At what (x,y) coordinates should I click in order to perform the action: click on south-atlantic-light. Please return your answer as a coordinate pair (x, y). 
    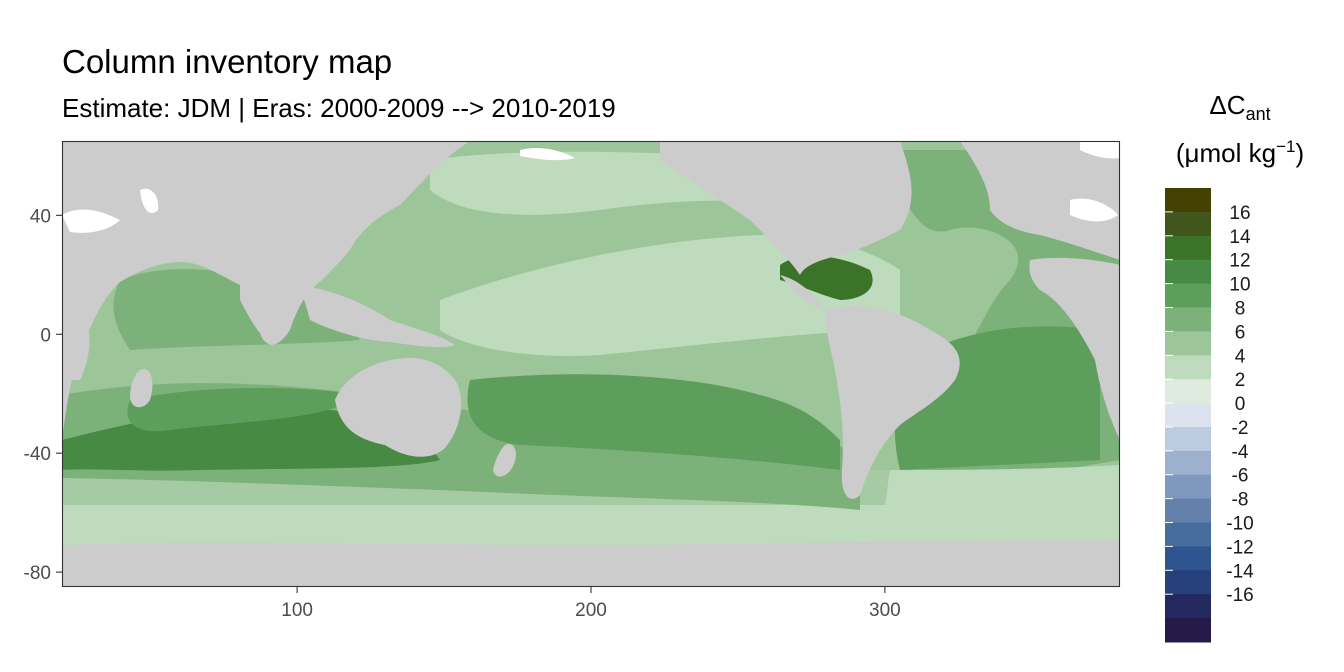
    Looking at the image, I should click on (1000, 502).